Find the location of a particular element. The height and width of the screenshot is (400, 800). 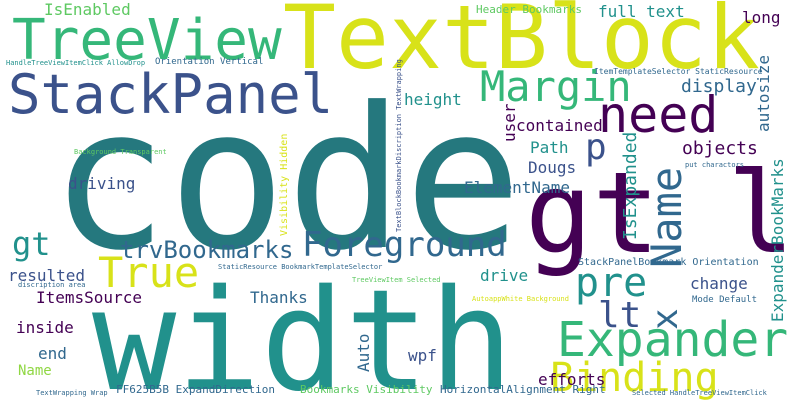

word-itemssource: ItemsSource is located at coordinates (89, 297).